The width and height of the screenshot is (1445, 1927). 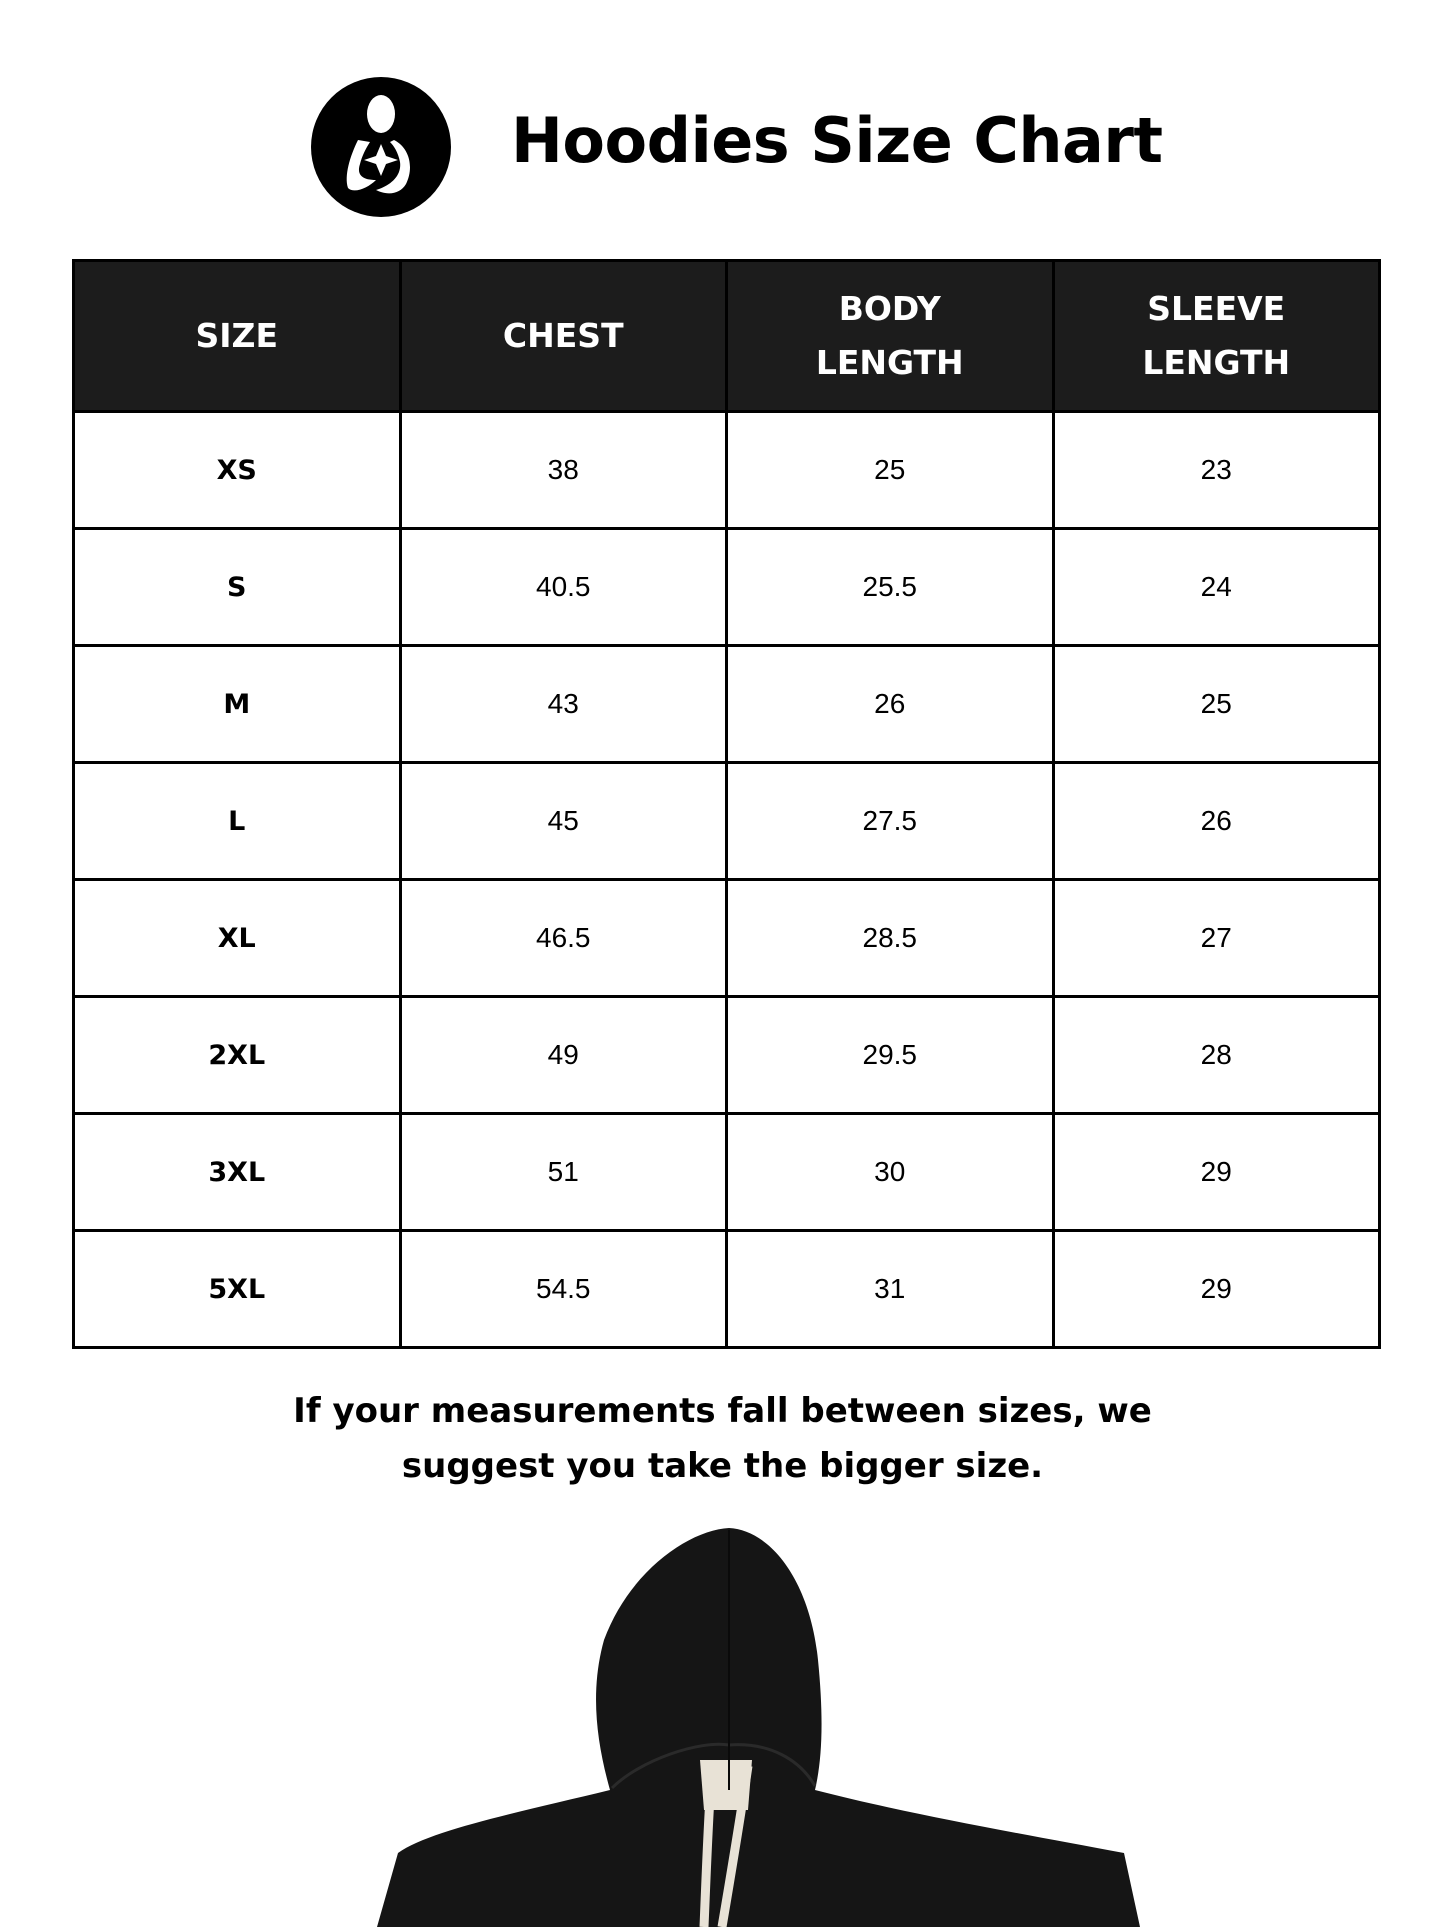 I want to click on cell-size: XL, so click(x=237, y=938).